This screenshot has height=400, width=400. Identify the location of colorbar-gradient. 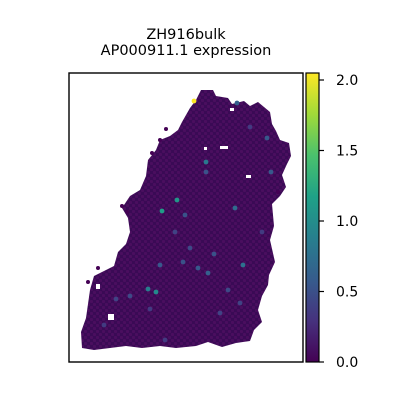
(312, 217).